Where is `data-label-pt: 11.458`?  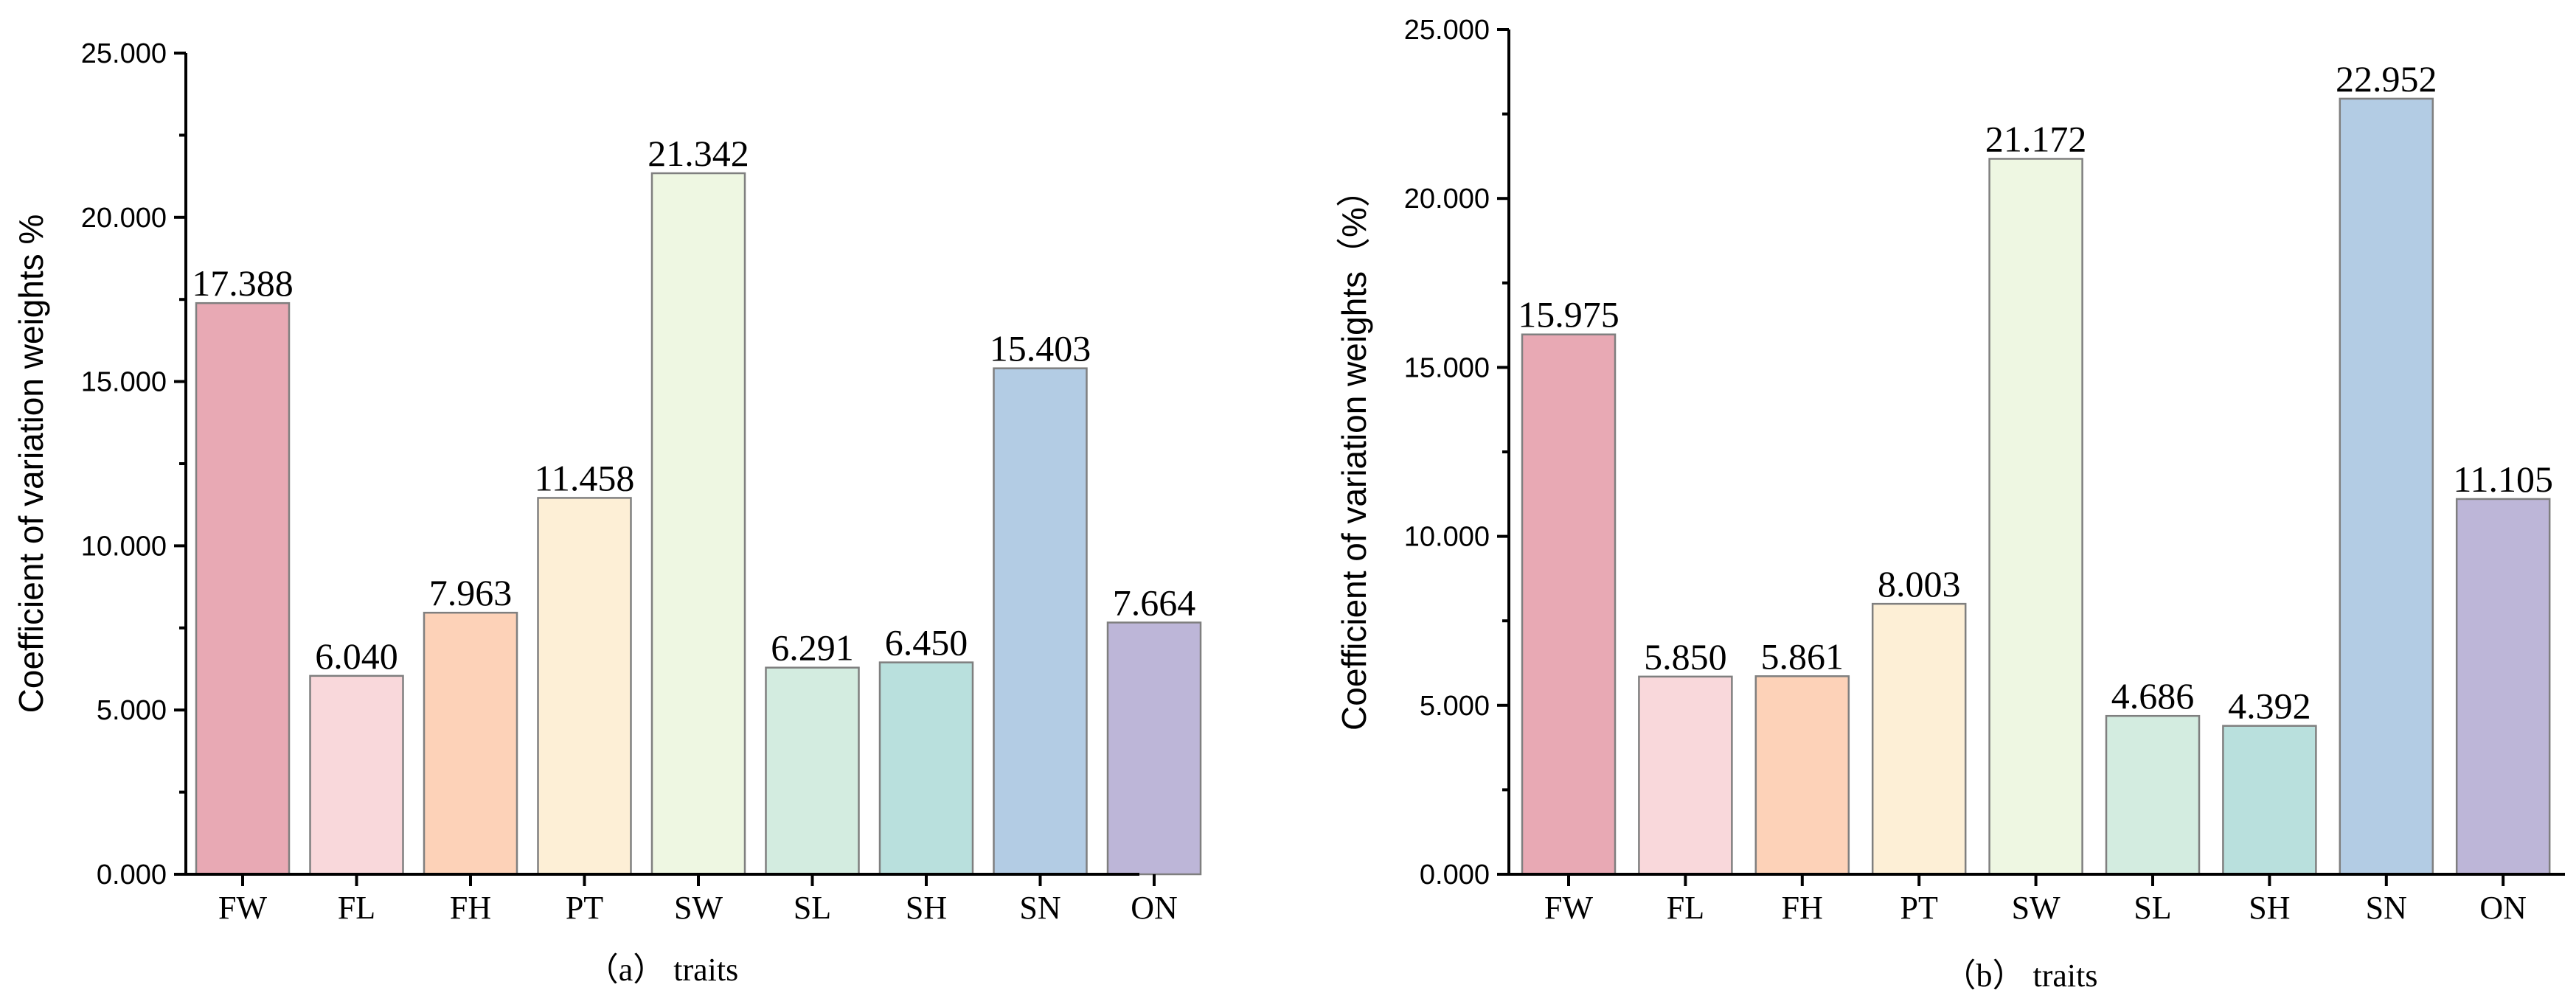
data-label-pt: 11.458 is located at coordinates (585, 477).